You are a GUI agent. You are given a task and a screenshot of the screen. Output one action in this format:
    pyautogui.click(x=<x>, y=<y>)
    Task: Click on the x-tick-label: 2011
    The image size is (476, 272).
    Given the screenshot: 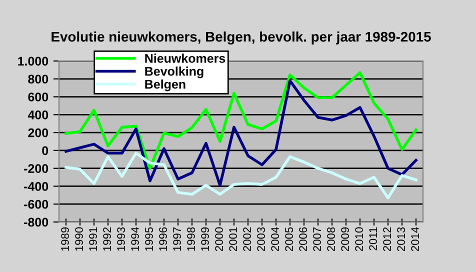 What is the action you would take?
    pyautogui.click(x=373, y=238)
    